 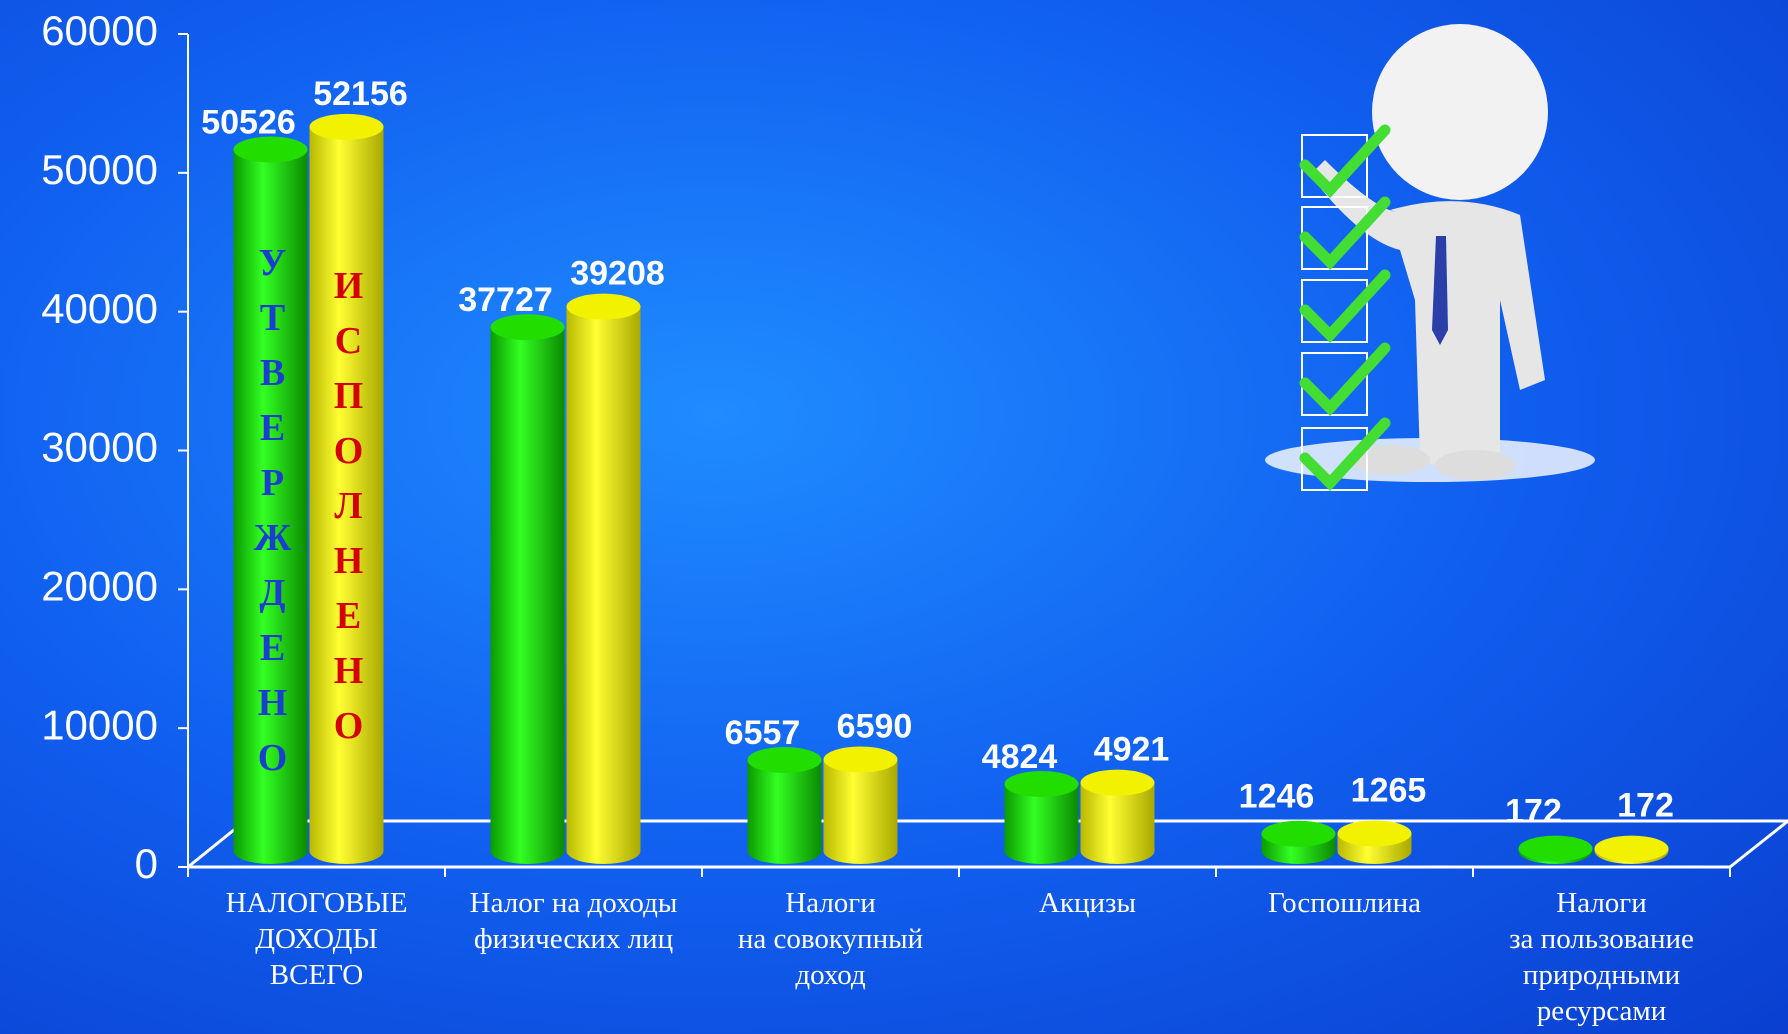 I want to click on y-tick-label: 10000, so click(x=99, y=724).